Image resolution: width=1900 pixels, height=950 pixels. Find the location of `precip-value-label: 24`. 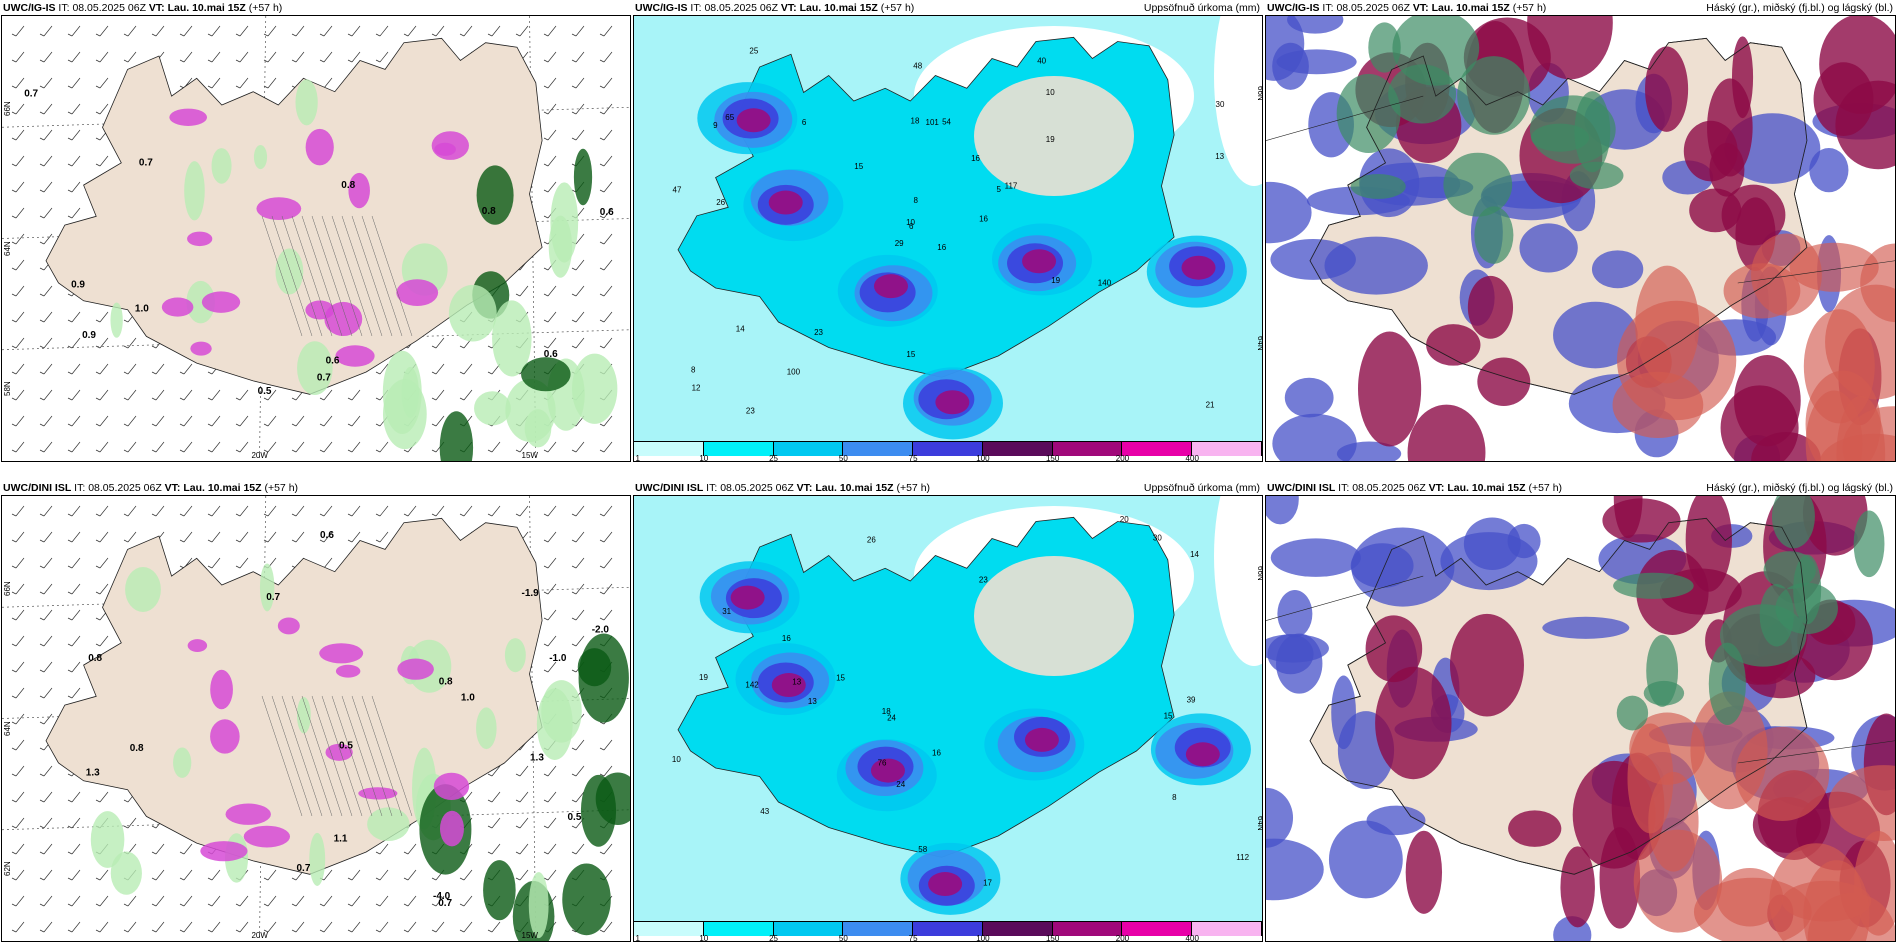

precip-value-label: 24 is located at coordinates (900, 784).